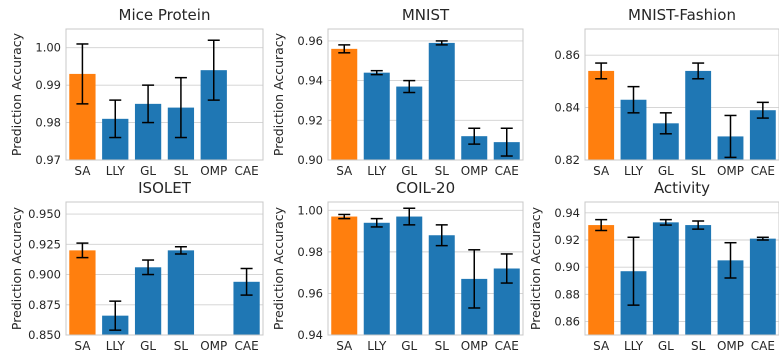  What do you see at coordinates (425, 188) in the screenshot?
I see `chart-title: COIL-20` at bounding box center [425, 188].